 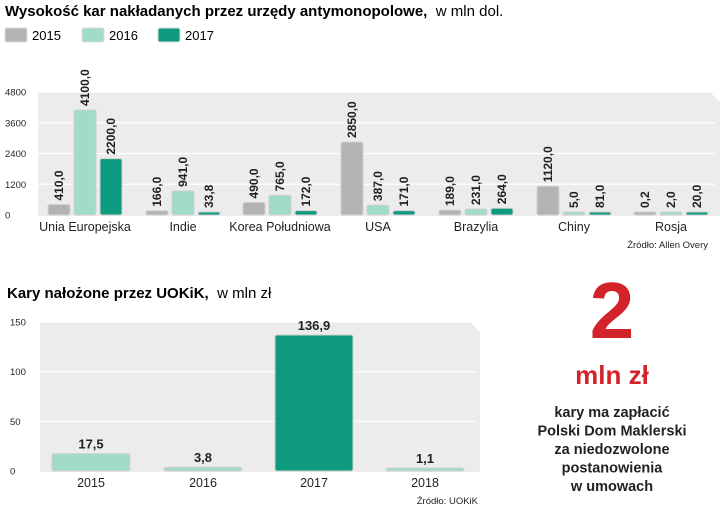 I want to click on chart1-value-label: 1120,0, so click(x=548, y=164).